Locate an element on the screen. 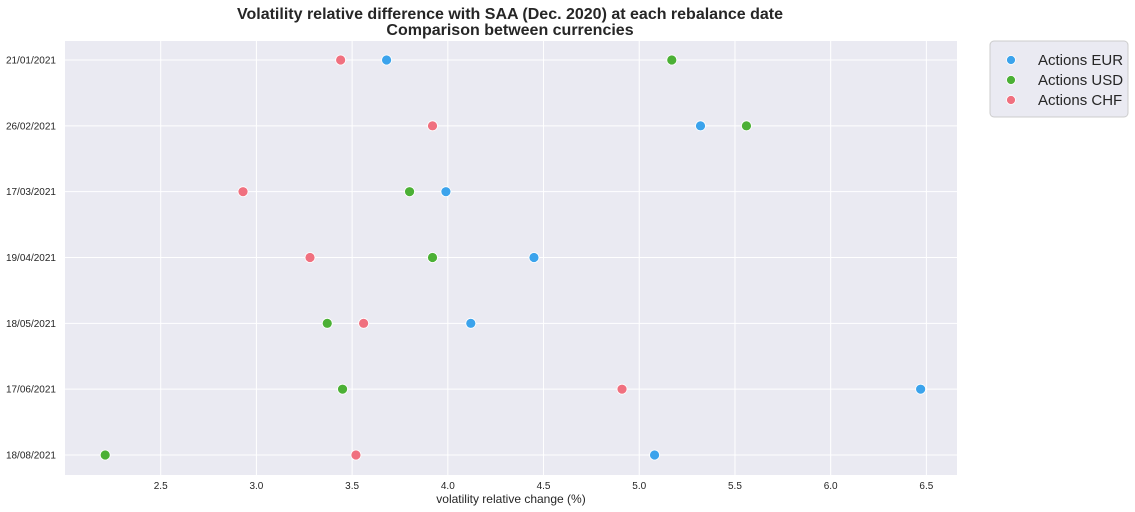  legend-label: Actions CHF is located at coordinates (1080, 100).